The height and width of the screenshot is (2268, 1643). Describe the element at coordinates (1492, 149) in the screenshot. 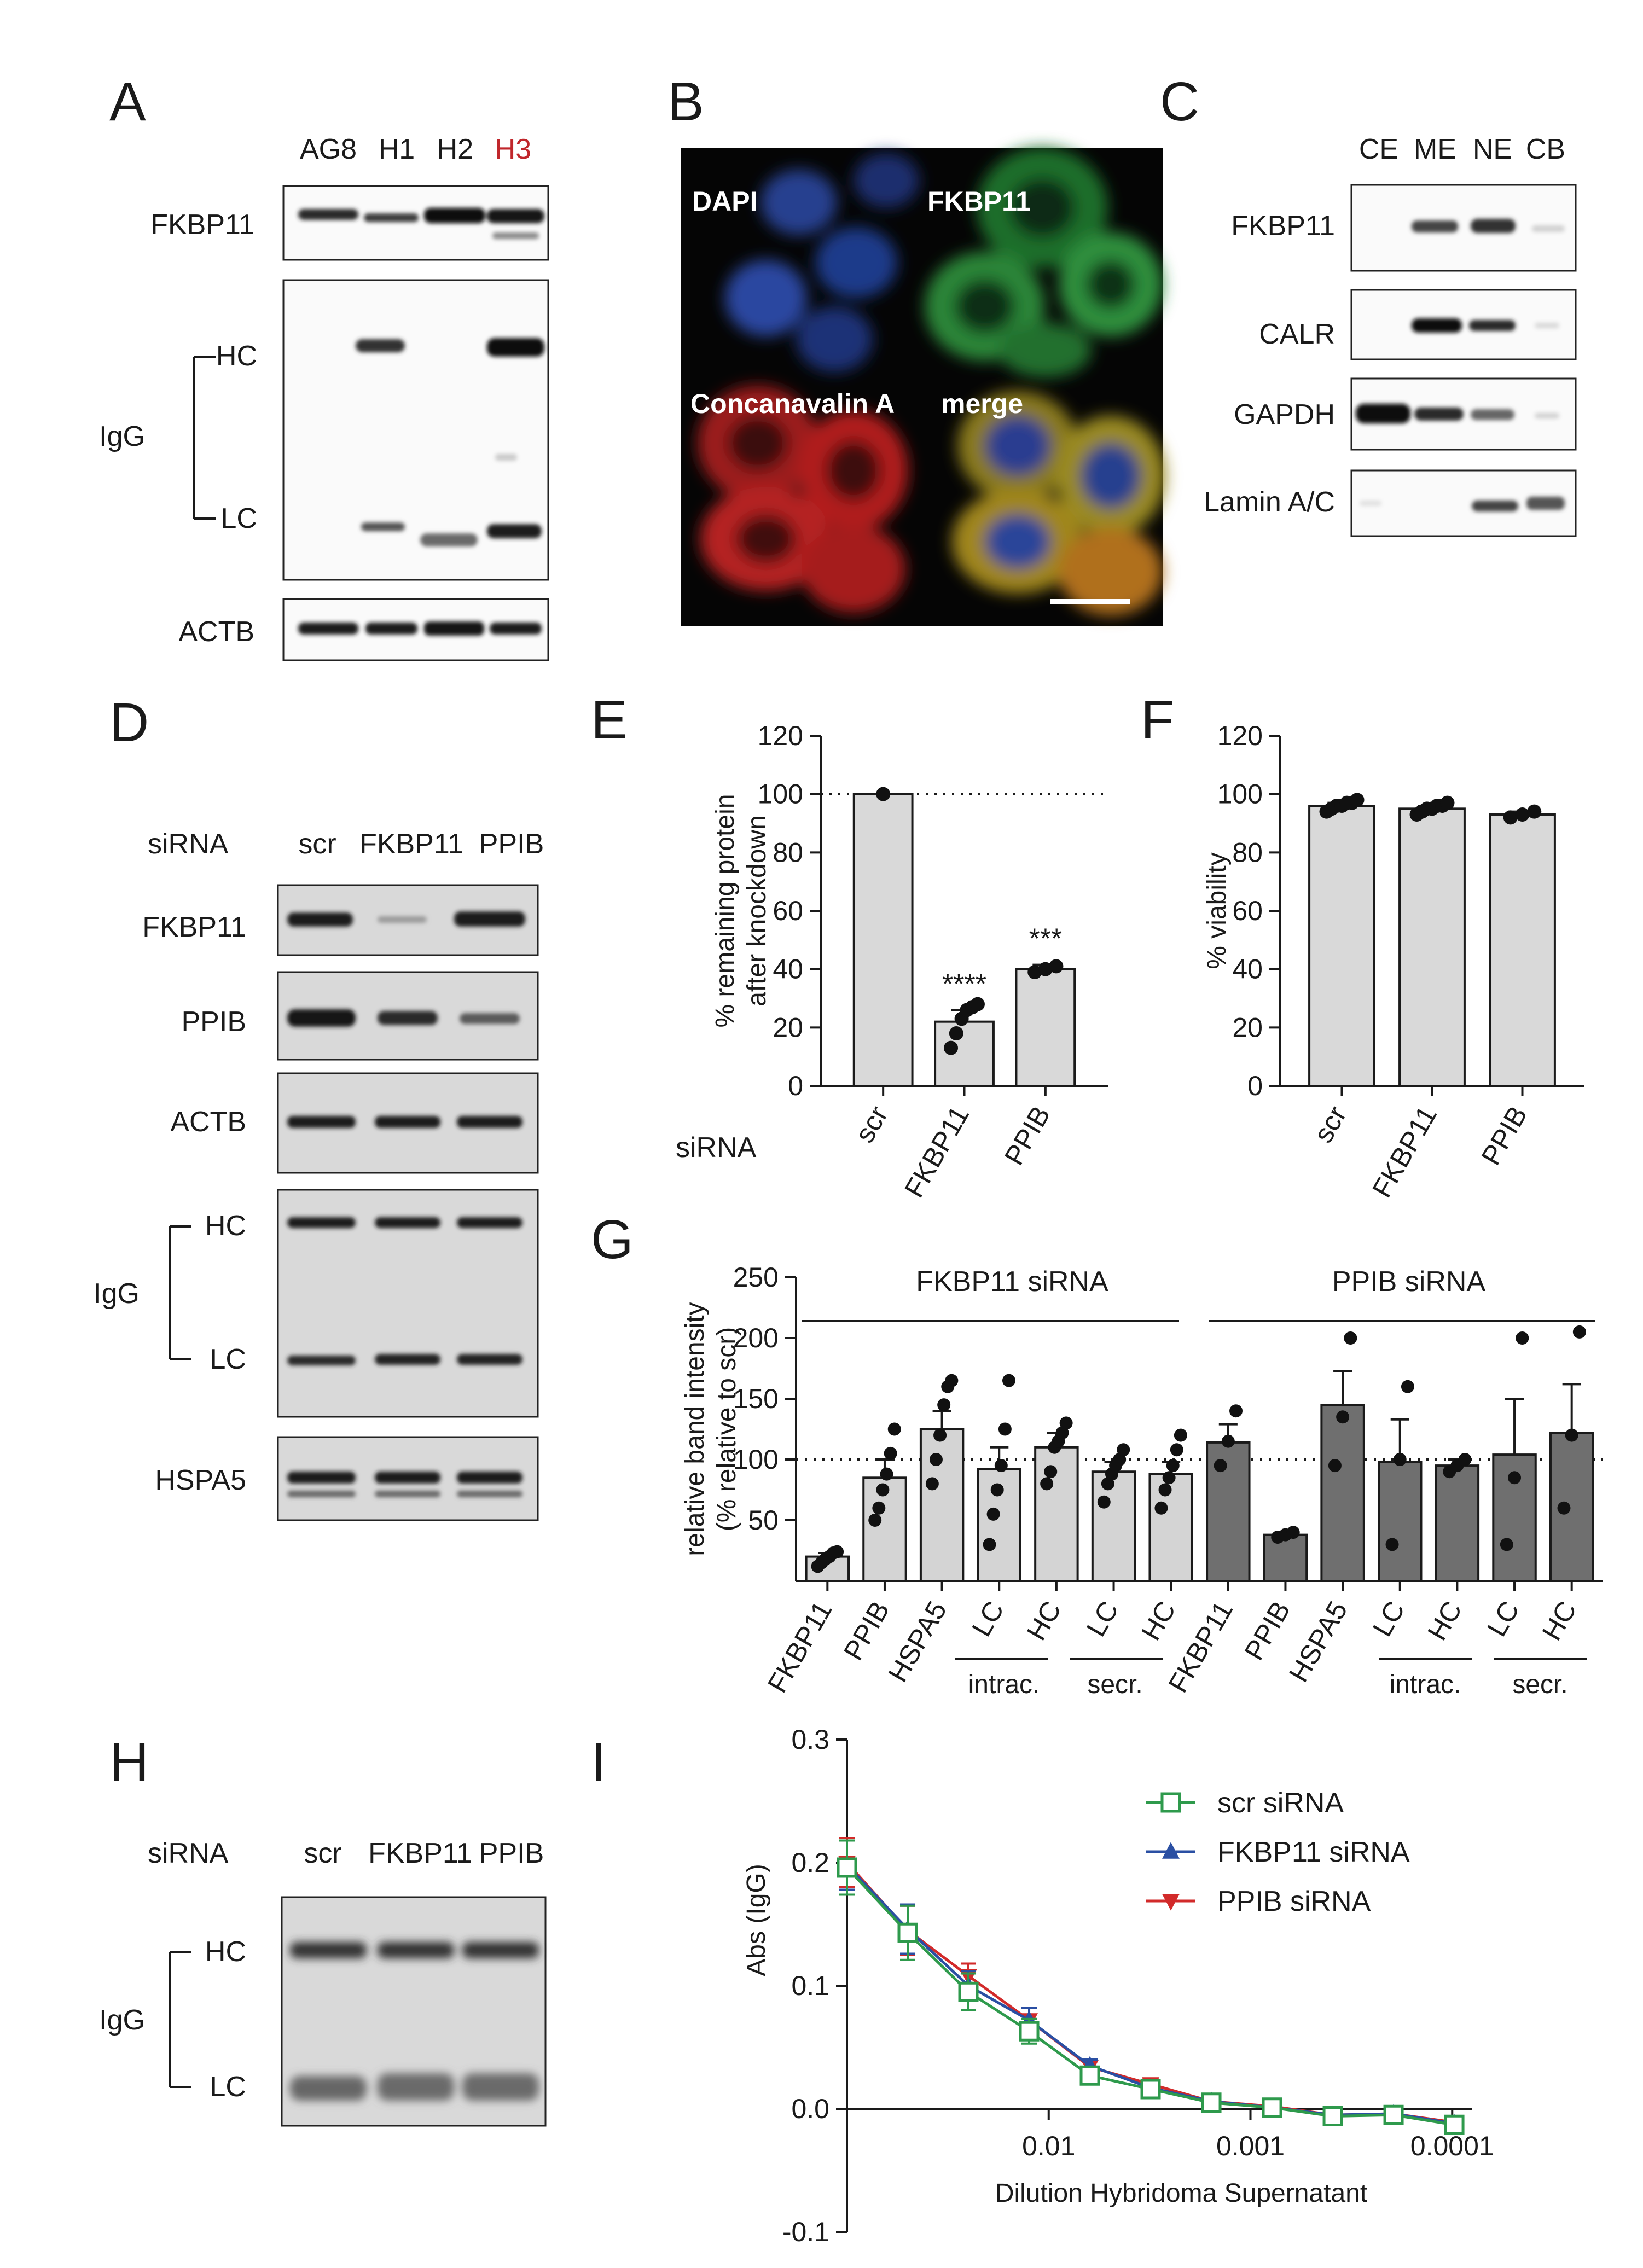

I see `lane-label-ne: NE` at that location.